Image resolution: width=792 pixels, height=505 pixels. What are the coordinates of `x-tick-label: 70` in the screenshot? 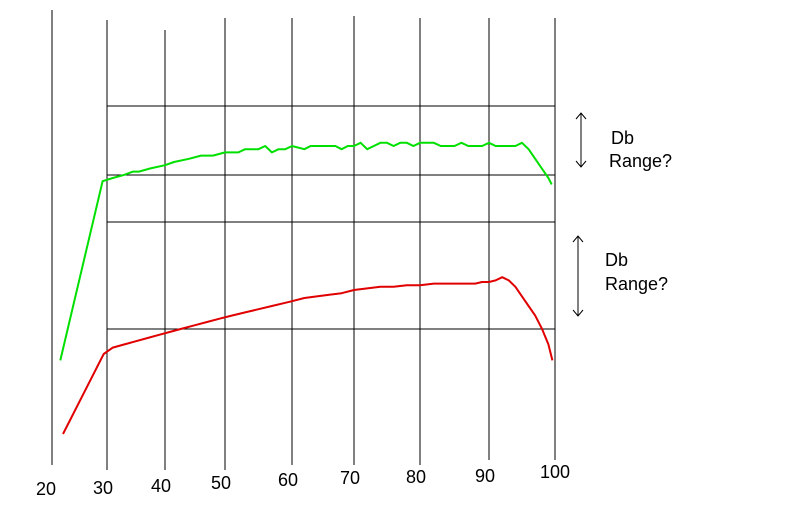 It's located at (350, 478).